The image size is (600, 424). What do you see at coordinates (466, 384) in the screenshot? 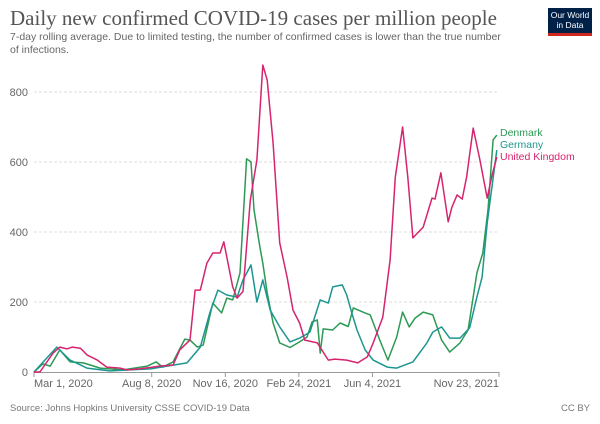
I see `x-tick-label: Nov 23, 2021` at bounding box center [466, 384].